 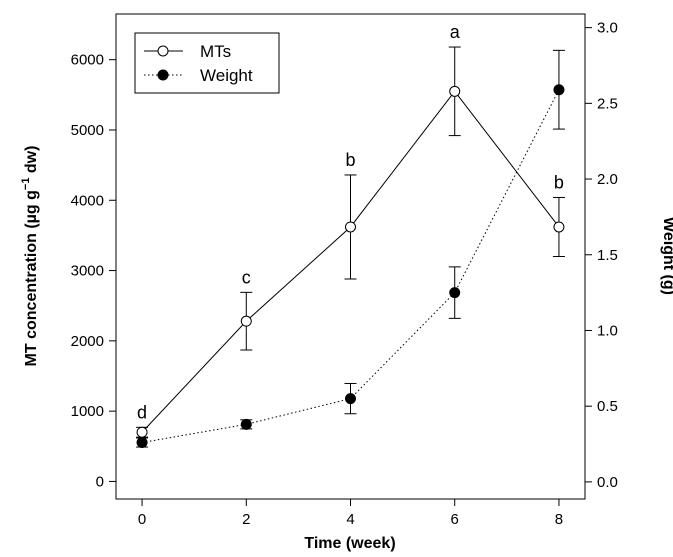 I want to click on legend-mts-label: MTs, so click(x=215, y=51).